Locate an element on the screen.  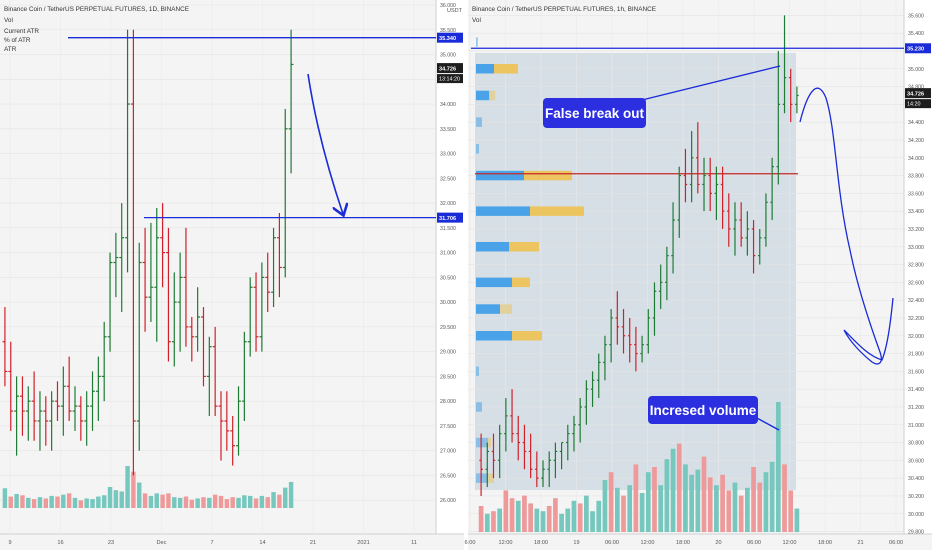
increased-volume-callout is located at coordinates (703, 410).